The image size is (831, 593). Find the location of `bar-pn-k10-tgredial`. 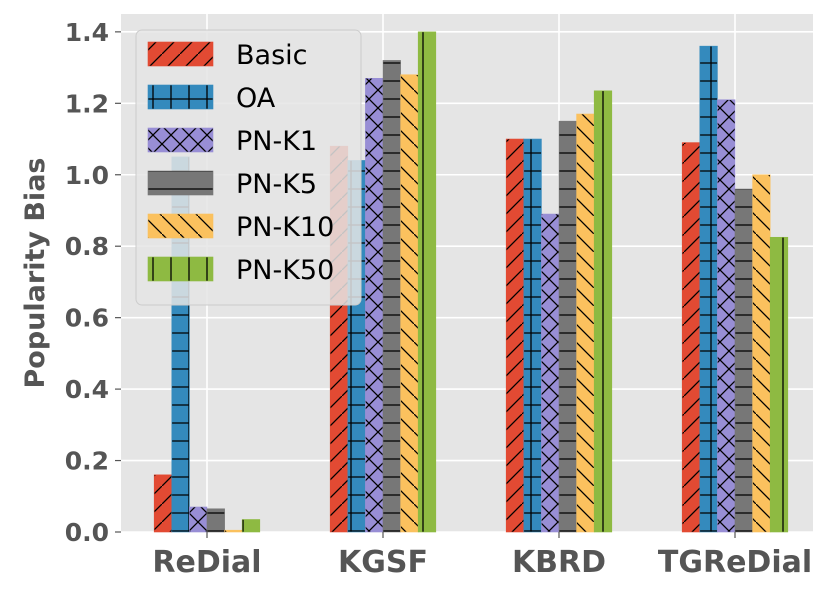

bar-pn-k10-tgredial is located at coordinates (761, 353).